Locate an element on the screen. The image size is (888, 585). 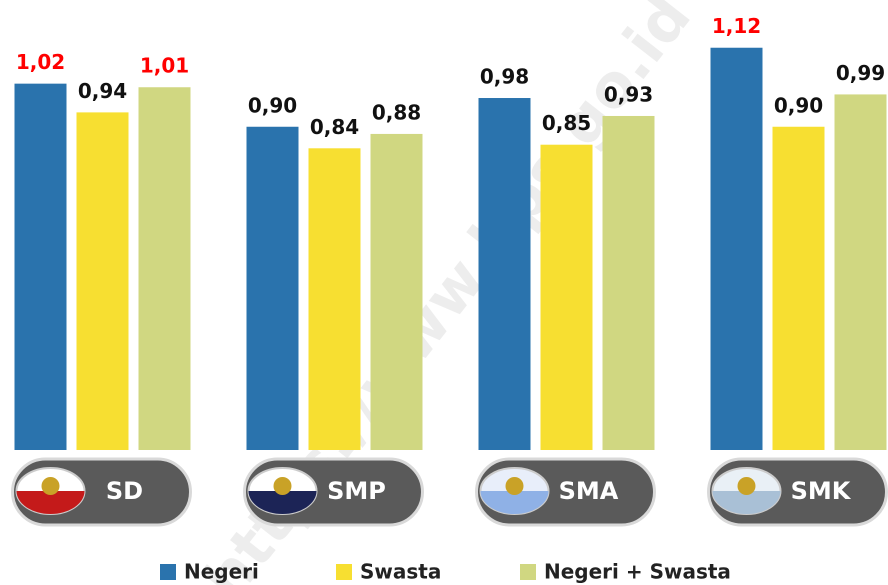
value-label: 0,93 is located at coordinates (628, 94).